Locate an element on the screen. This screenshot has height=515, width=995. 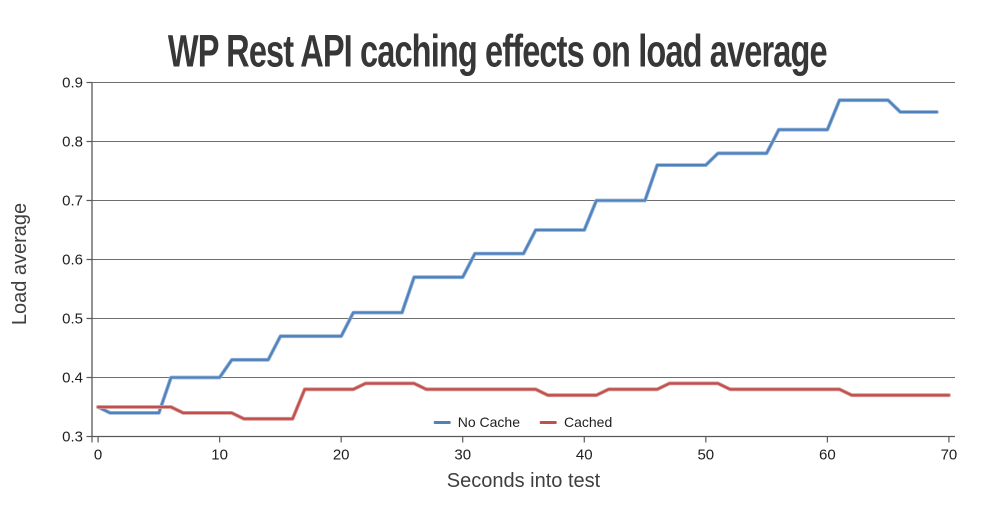
legend-label: Cached is located at coordinates (588, 422).